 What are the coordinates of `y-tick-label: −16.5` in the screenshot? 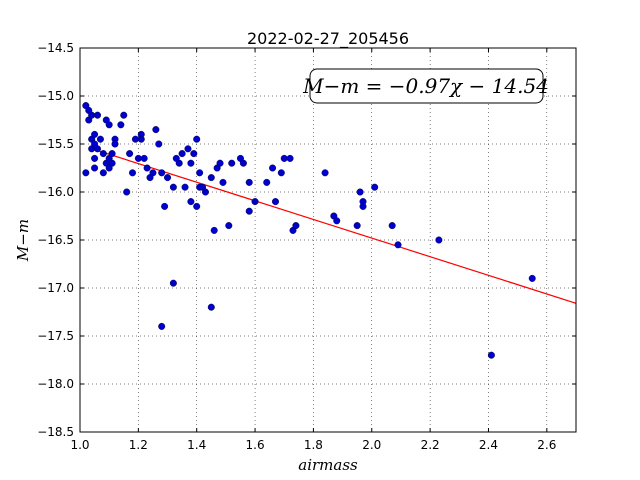 It's located at (55, 240).